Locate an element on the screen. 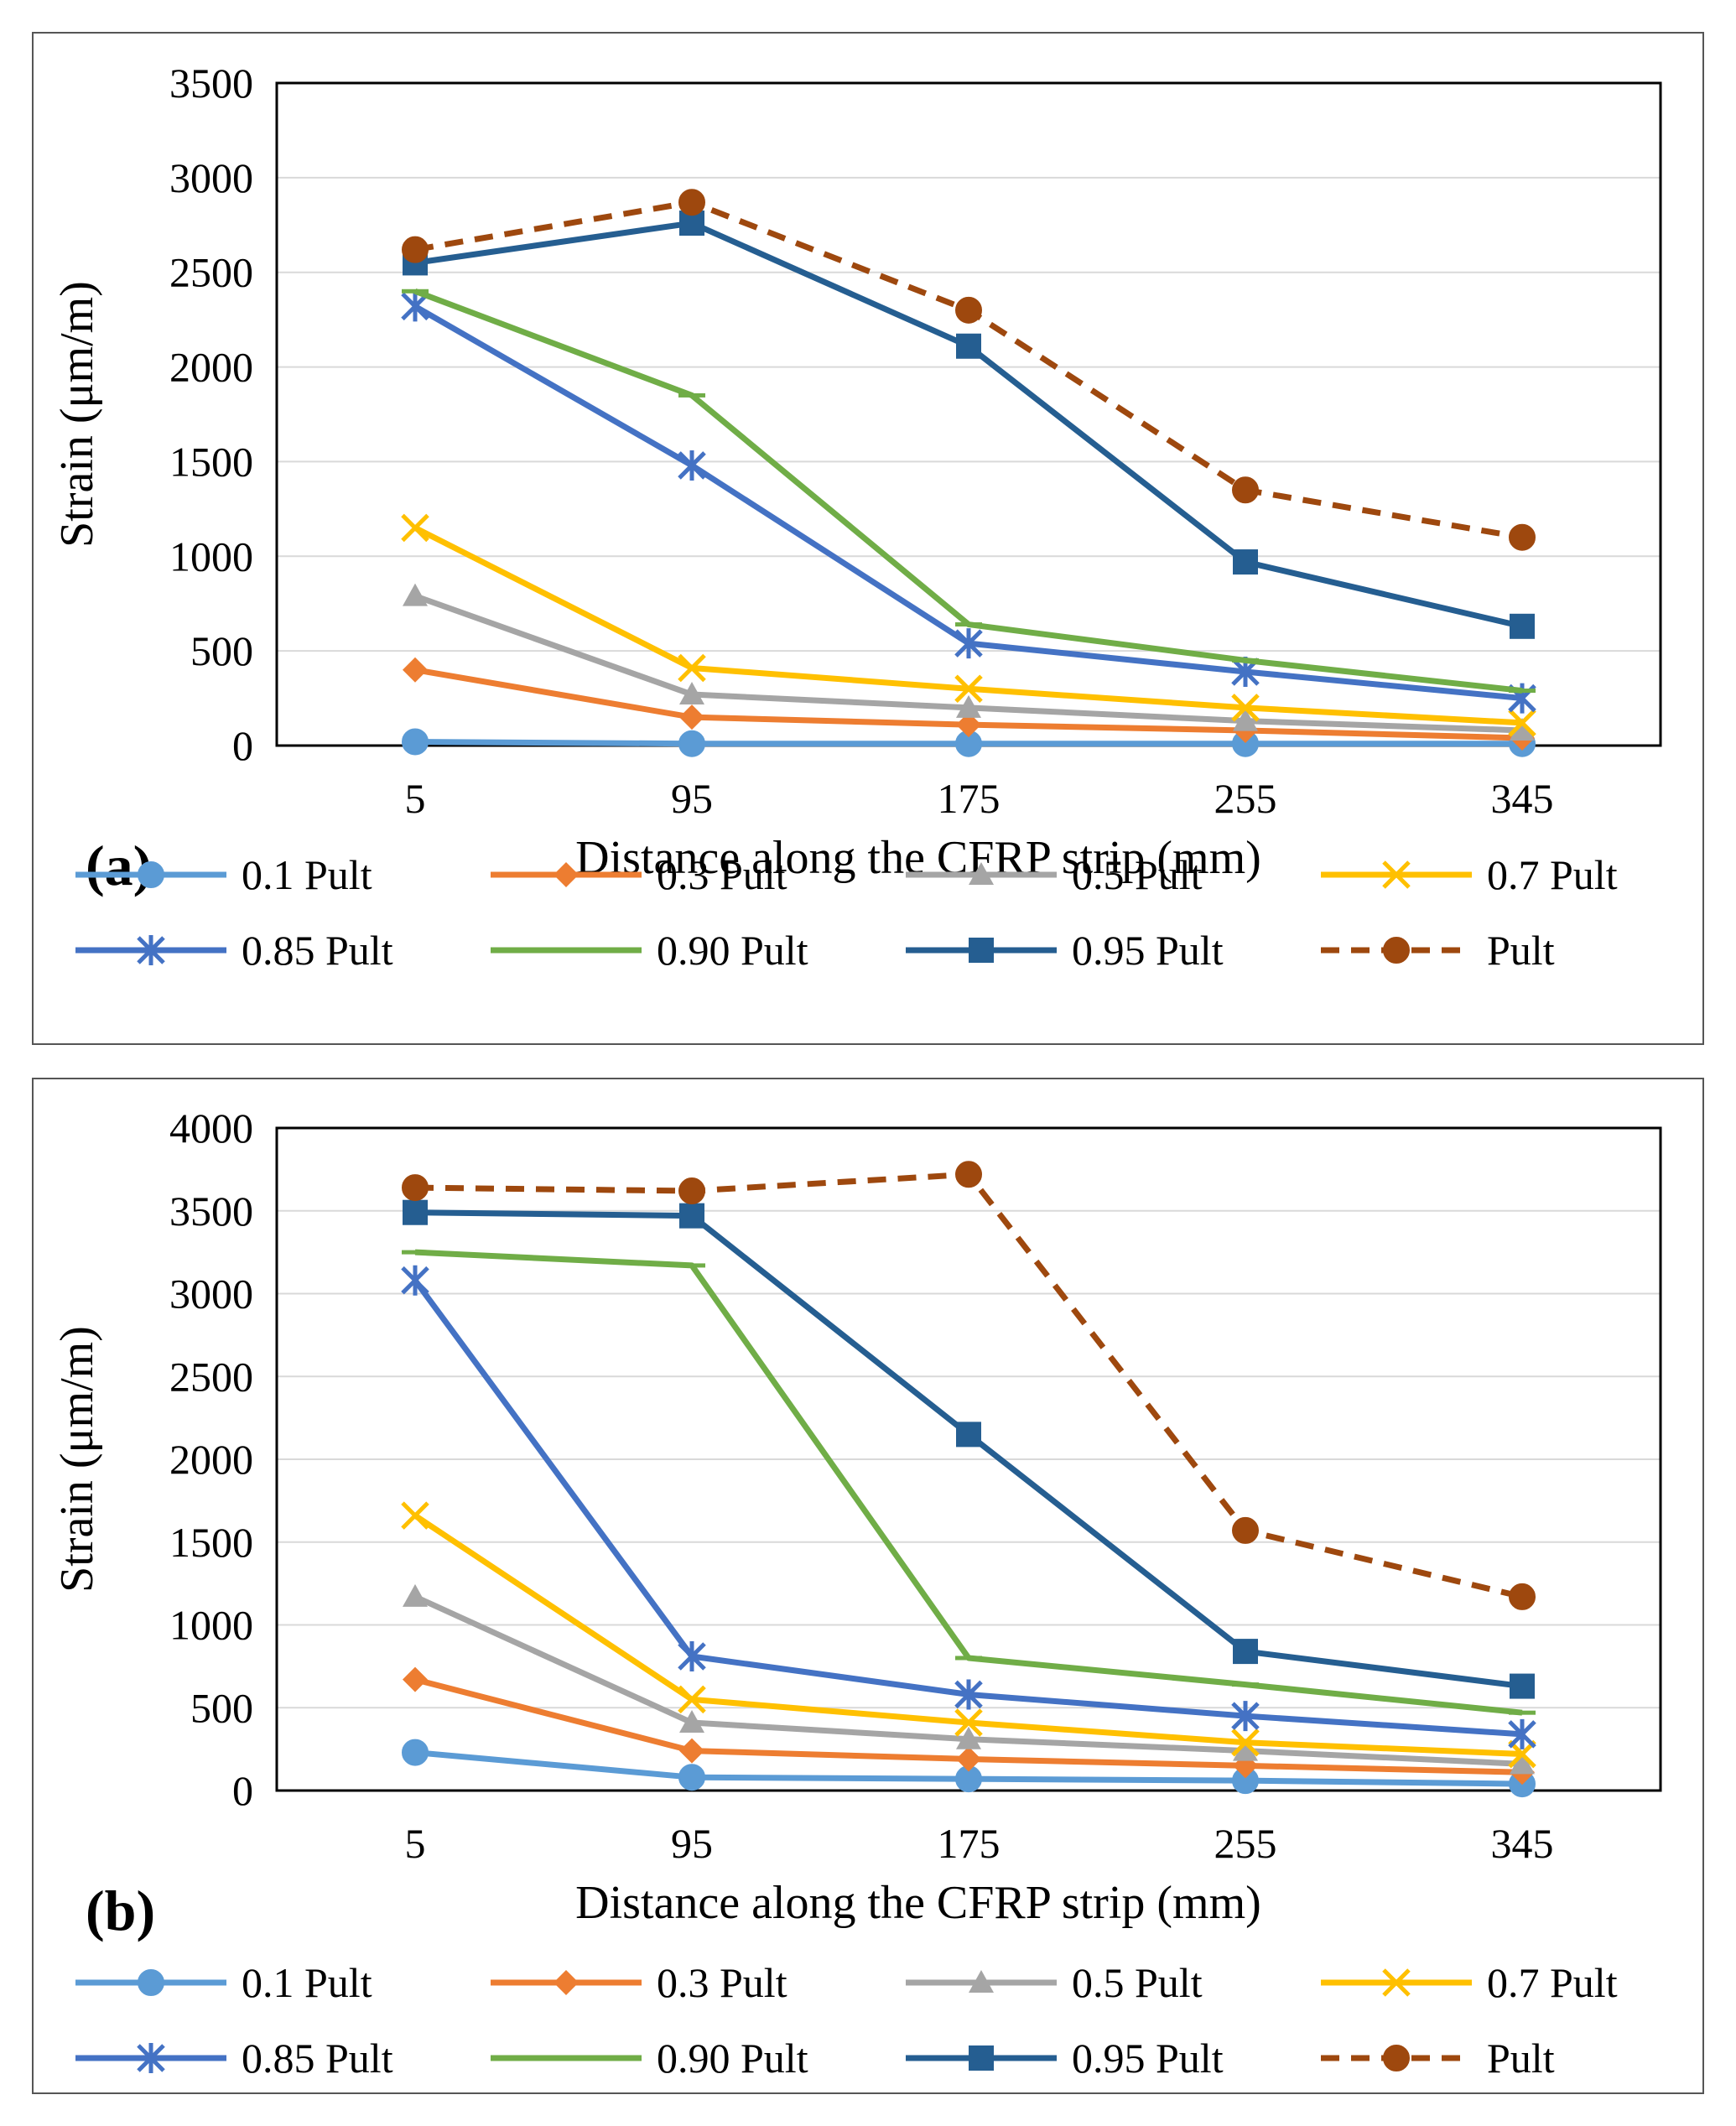 The image size is (1736, 2126). x-axis-title: Distance along the CFRP strip (mm) is located at coordinates (918, 1903).